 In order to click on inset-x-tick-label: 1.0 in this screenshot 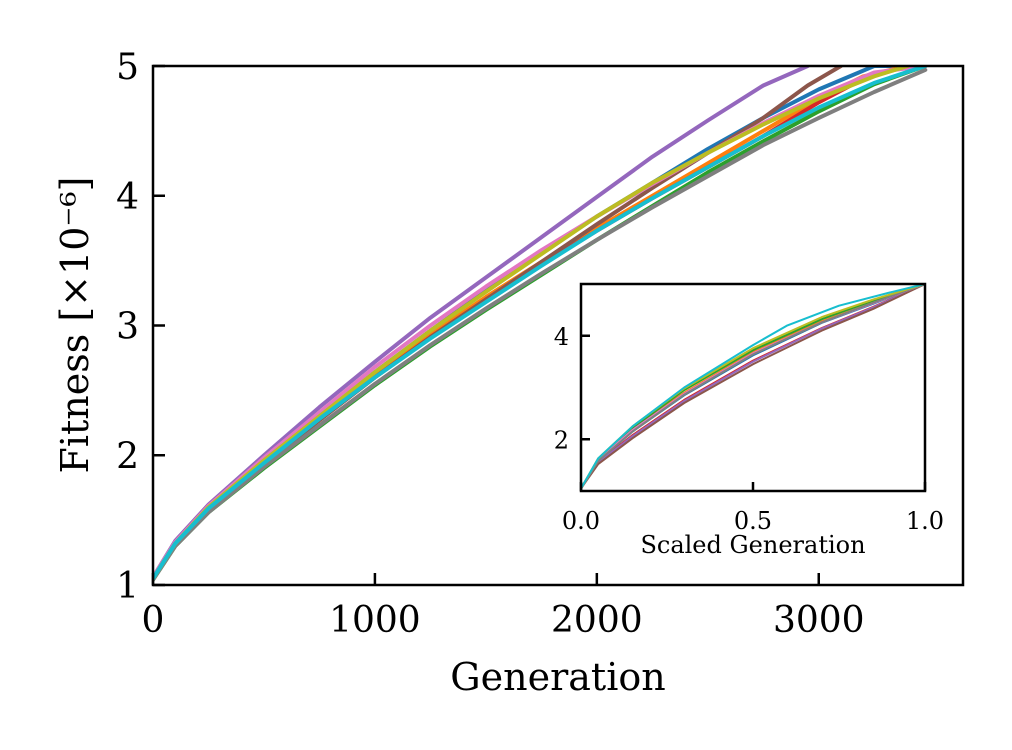, I will do `click(925, 521)`.